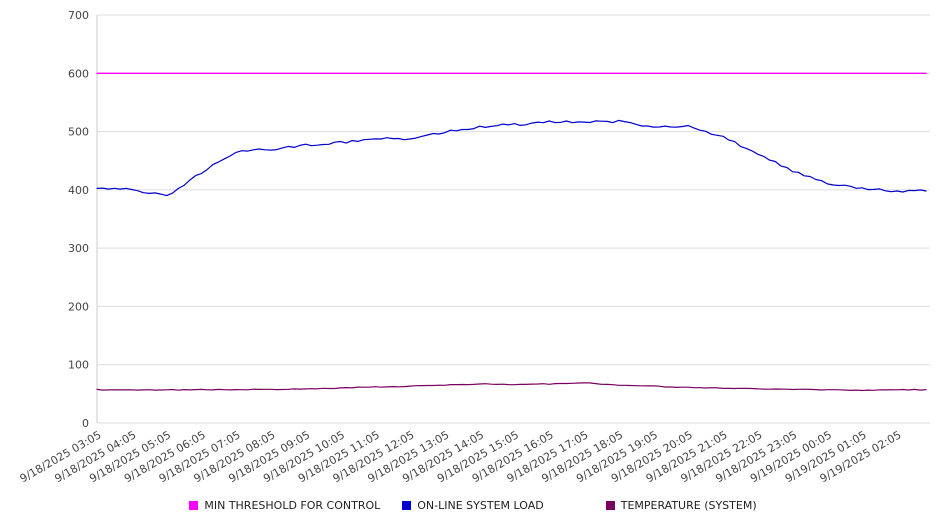 Image resolution: width=946 pixels, height=526 pixels. I want to click on y-tick-label: 600, so click(78, 73).